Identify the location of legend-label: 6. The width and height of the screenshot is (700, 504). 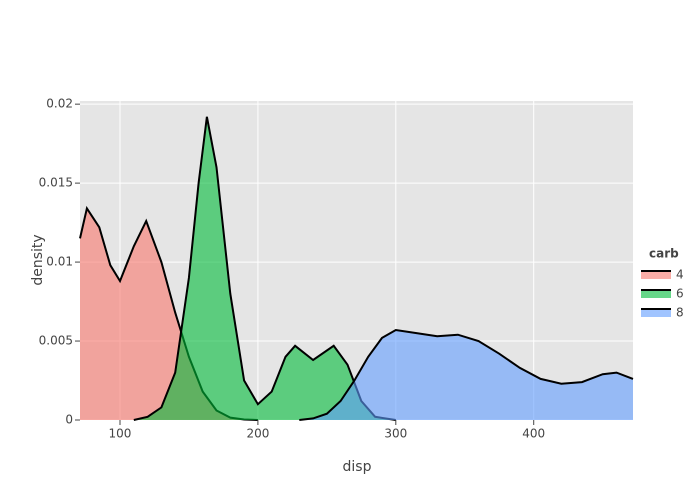
(680, 294).